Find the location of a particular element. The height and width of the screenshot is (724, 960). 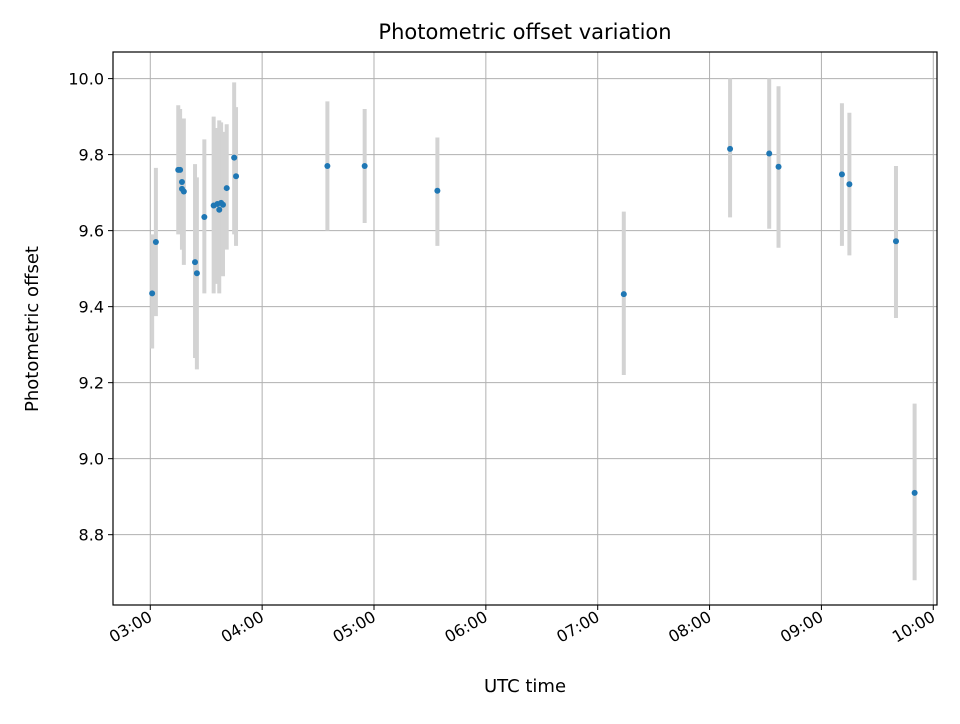

y-tick-label: 9.2 is located at coordinates (91, 383).